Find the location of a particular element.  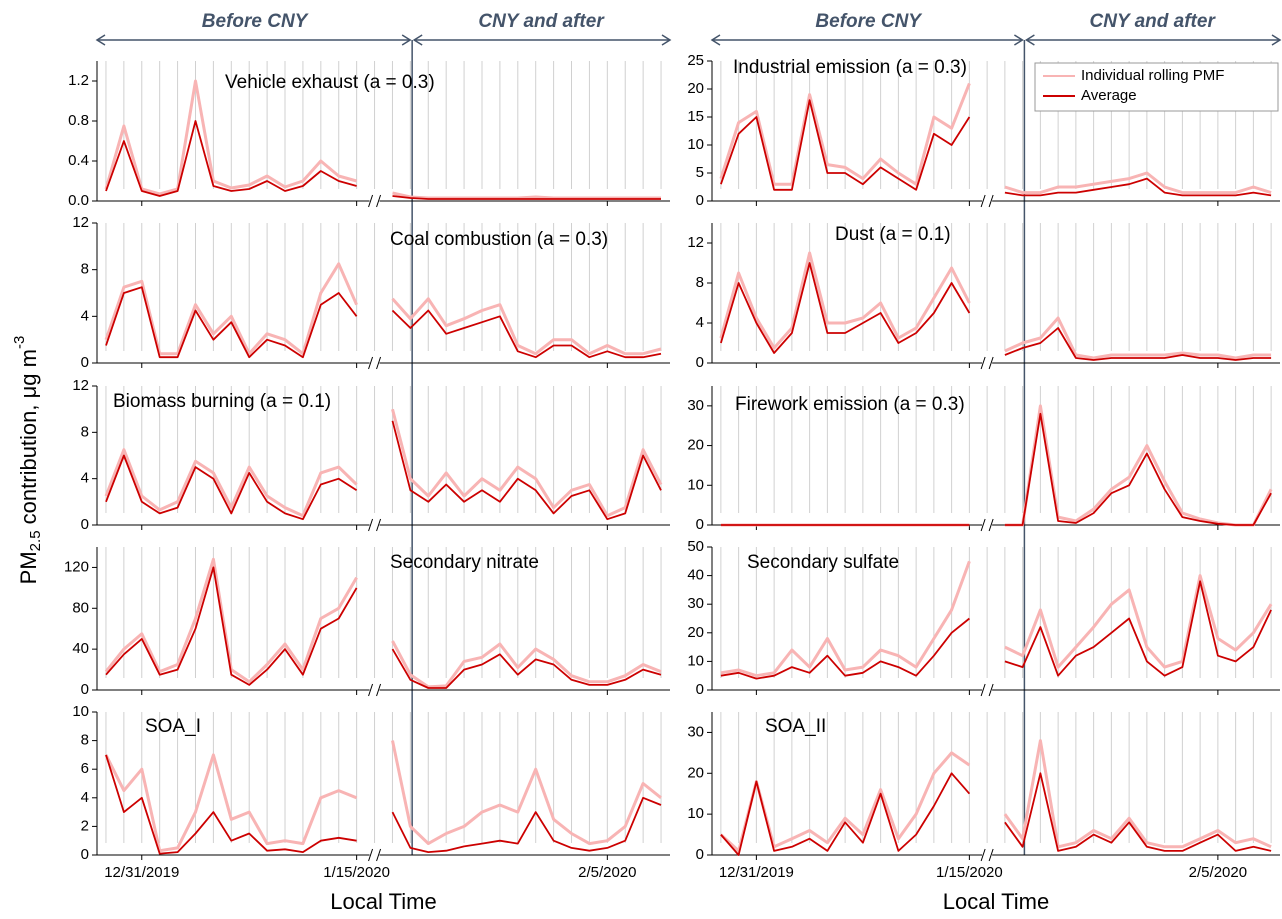

y-tick-label: 40 is located at coordinates (695, 575).